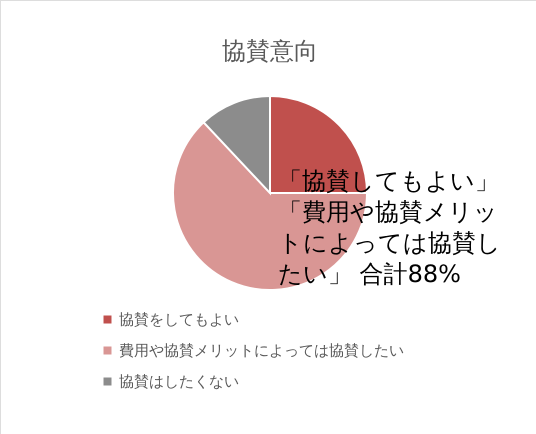 The width and height of the screenshot is (536, 434). What do you see at coordinates (179, 381) in the screenshot?
I see `legend-label: 協賛はしたくない` at bounding box center [179, 381].